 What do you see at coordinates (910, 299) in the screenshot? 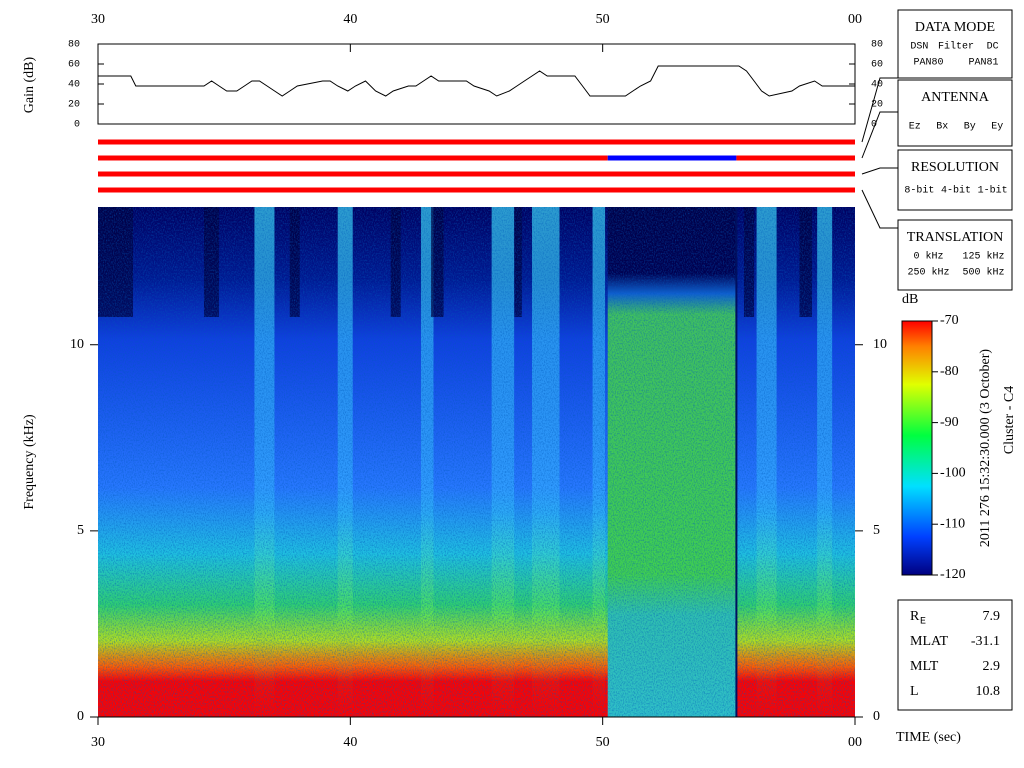
I see `colorbar-label: dB` at bounding box center [910, 299].